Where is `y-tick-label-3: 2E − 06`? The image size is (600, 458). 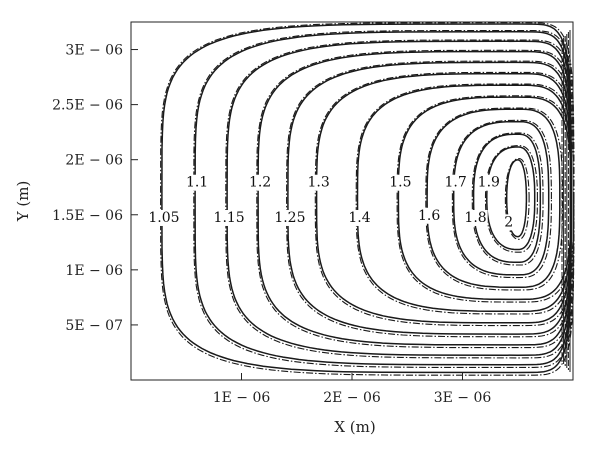 y-tick-label-3: 2E − 06 is located at coordinates (94, 161).